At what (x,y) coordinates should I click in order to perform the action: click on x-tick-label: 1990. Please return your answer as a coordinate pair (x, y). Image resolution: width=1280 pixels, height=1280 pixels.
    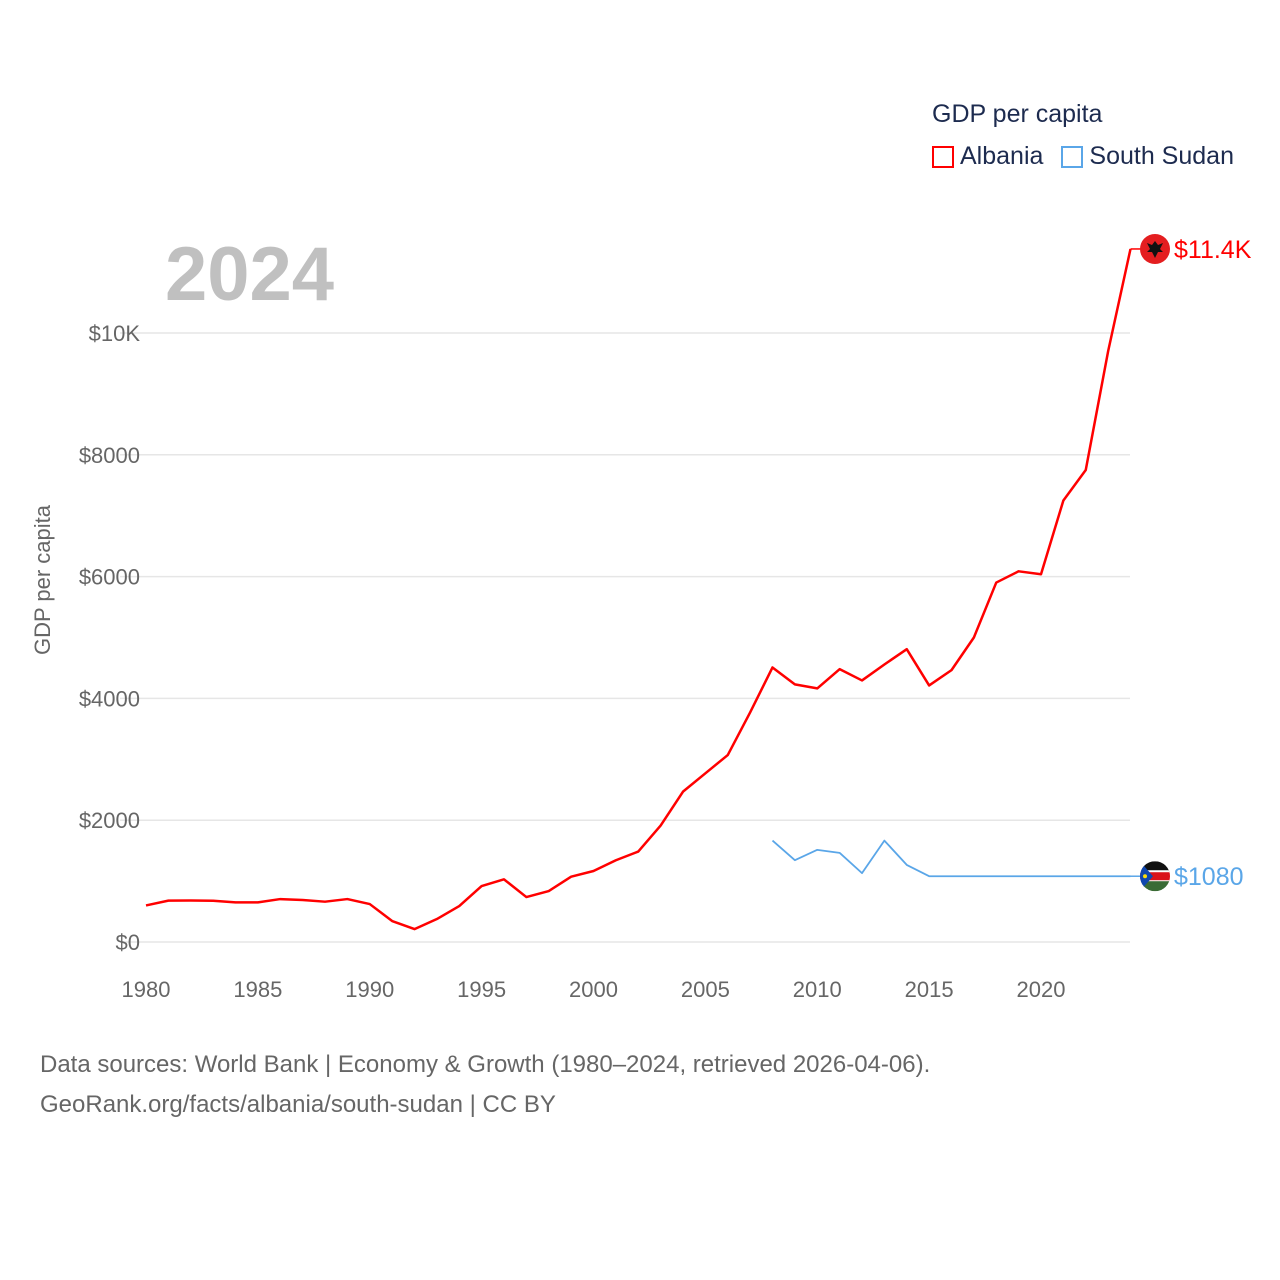
    Looking at the image, I should click on (369, 989).